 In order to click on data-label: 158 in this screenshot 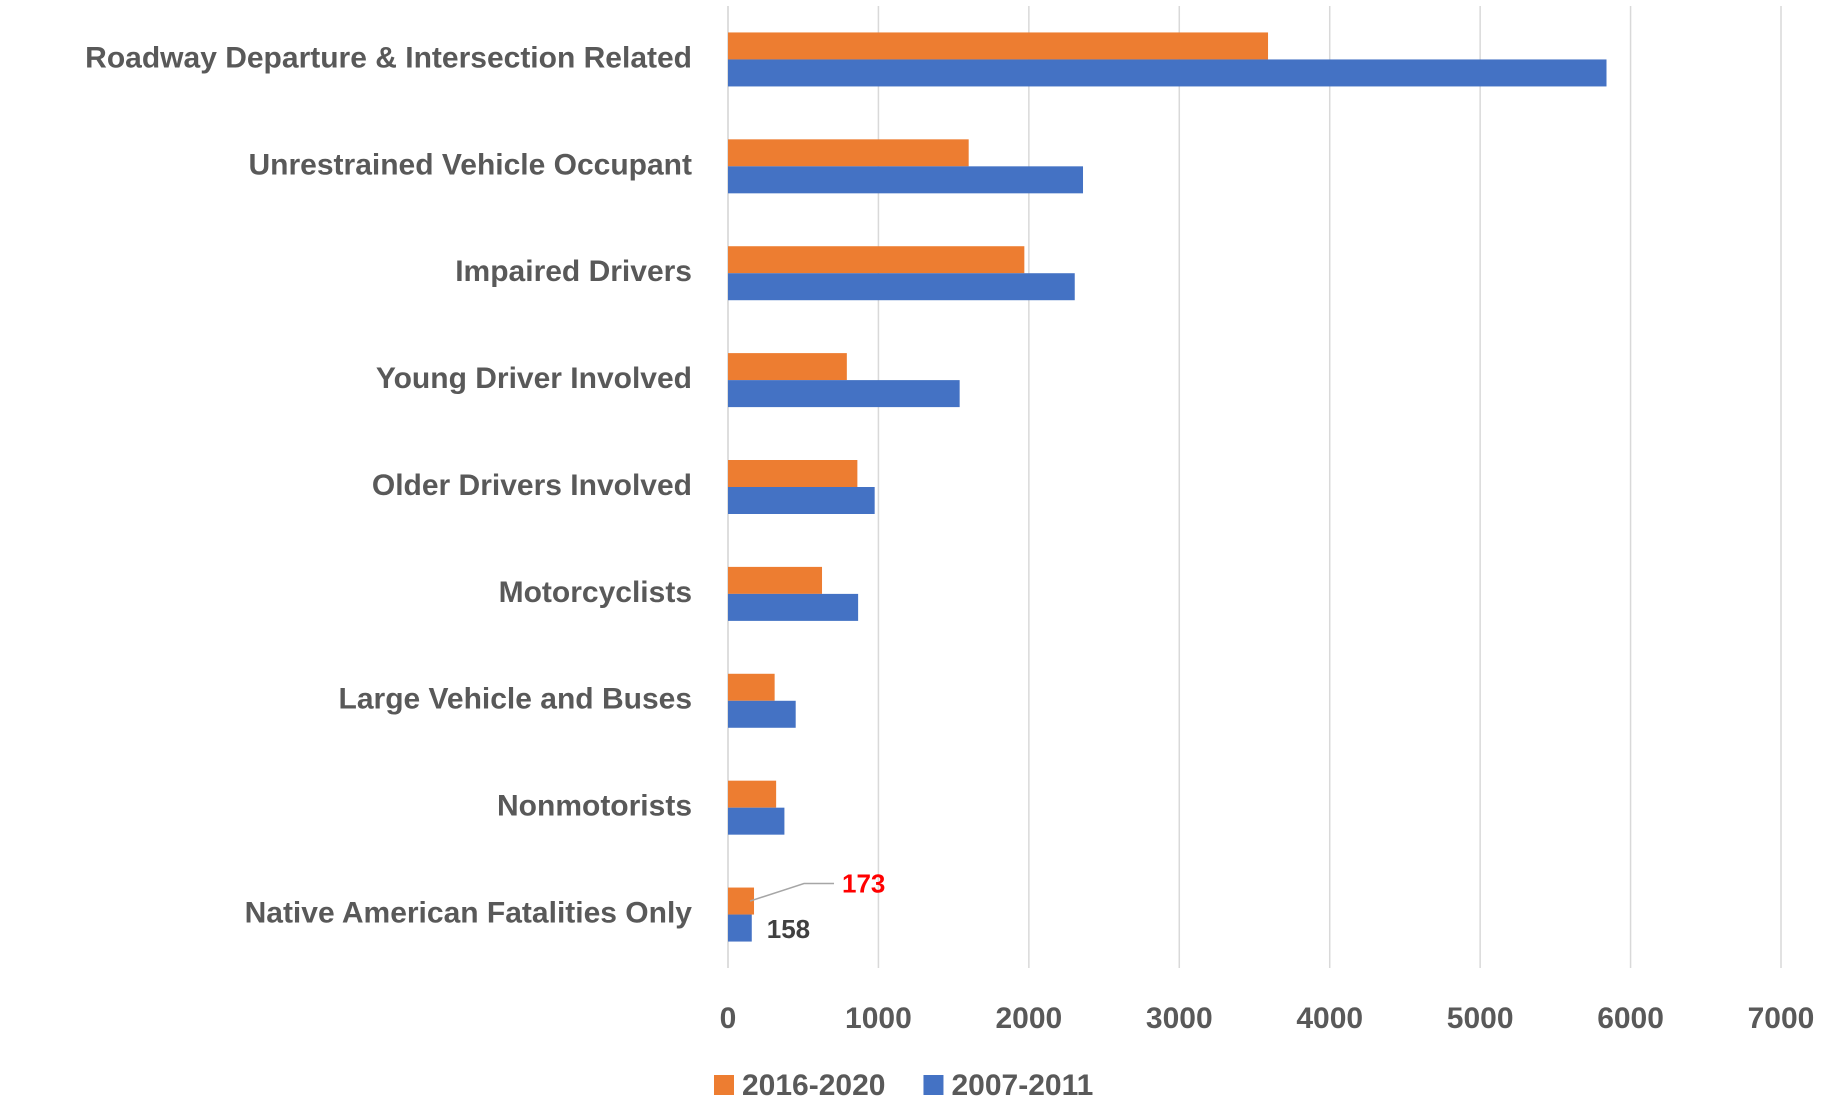, I will do `click(788, 929)`.